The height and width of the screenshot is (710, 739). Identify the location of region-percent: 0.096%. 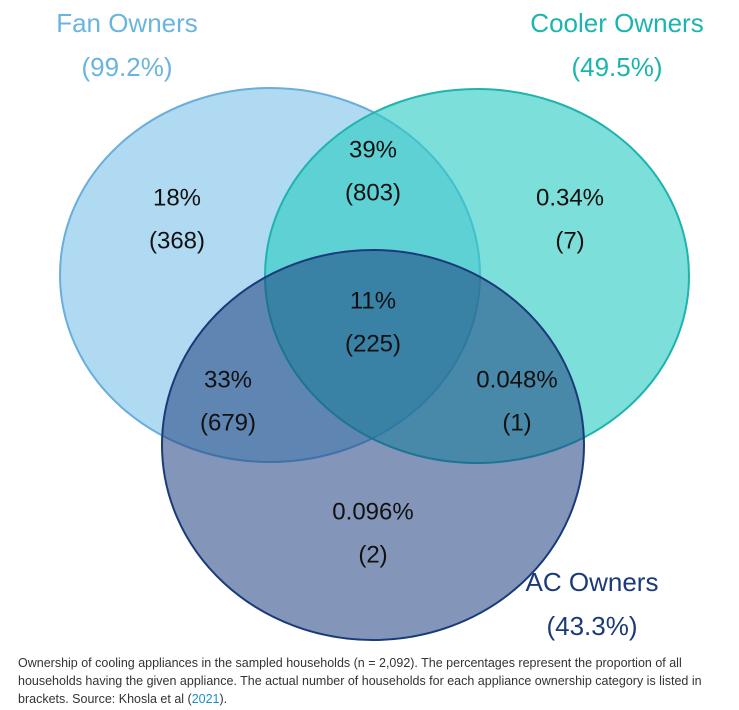
(372, 511).